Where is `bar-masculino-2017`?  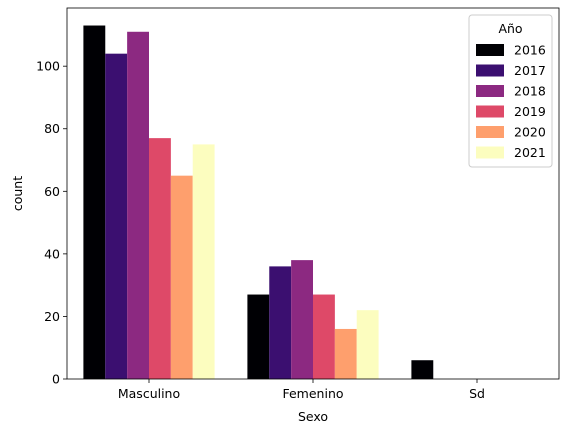 bar-masculino-2017 is located at coordinates (116, 216).